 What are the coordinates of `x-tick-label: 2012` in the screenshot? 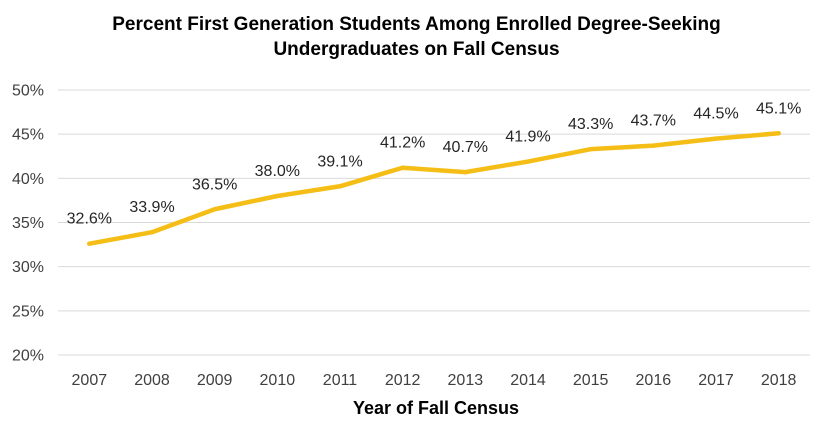 It's located at (403, 380).